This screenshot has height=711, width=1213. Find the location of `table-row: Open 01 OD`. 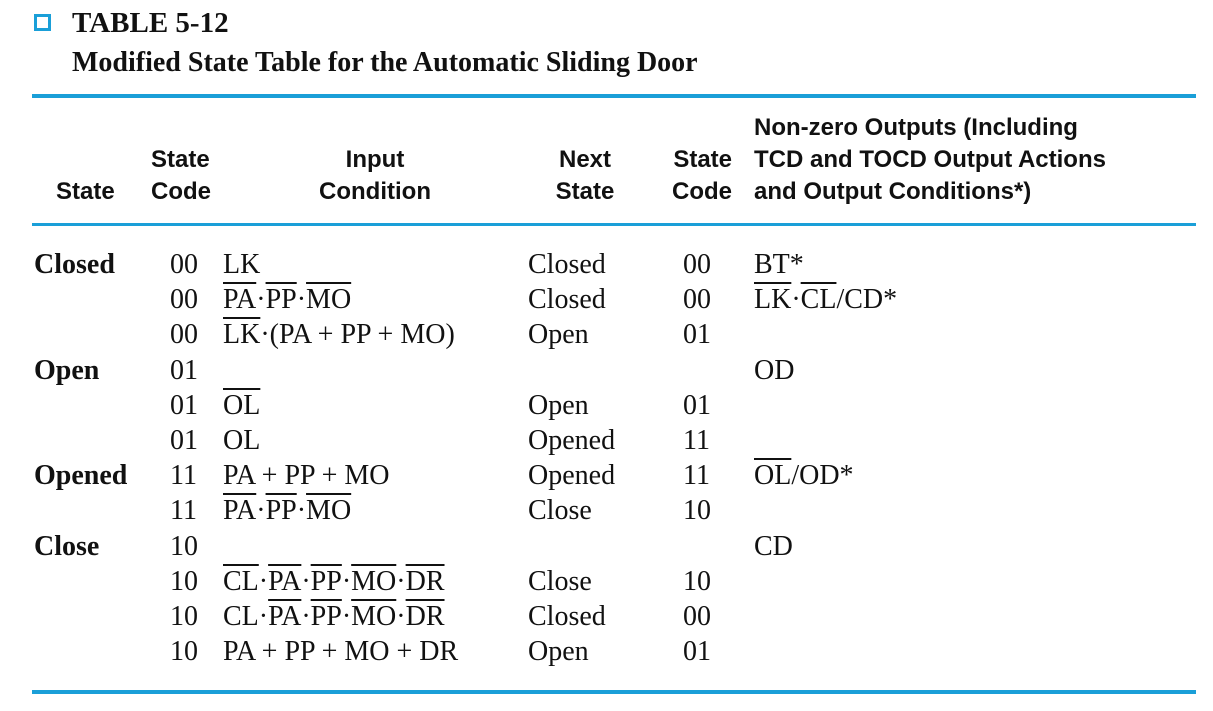

table-row: Open 01 OD is located at coordinates (606, 370).